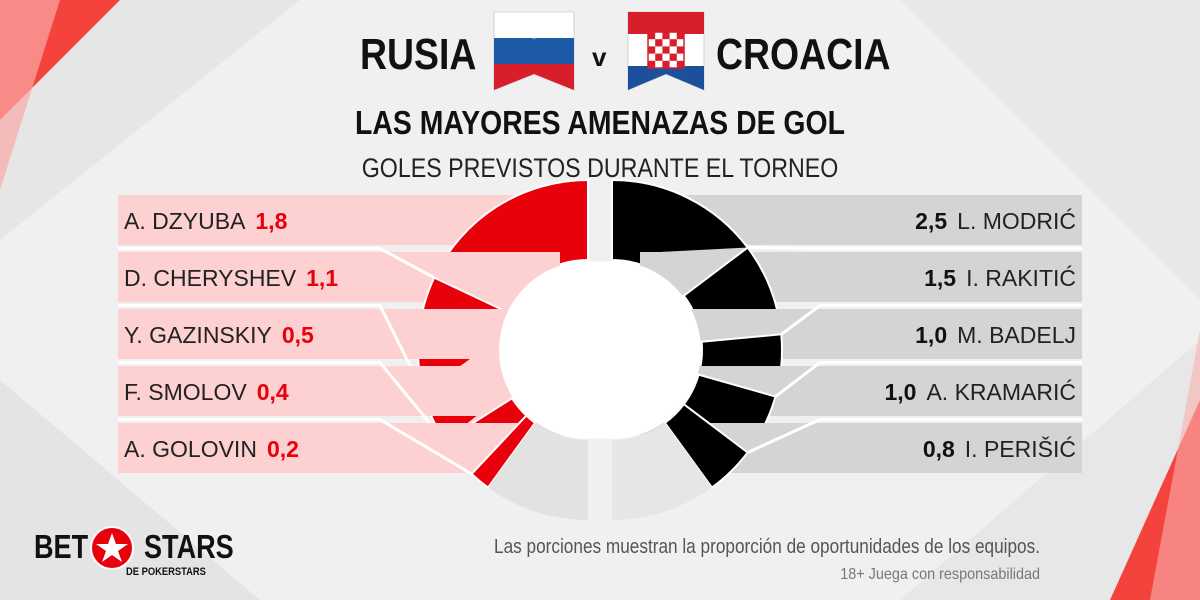 This screenshot has height=600, width=1200. I want to click on russia-flag-icon, so click(534, 51).